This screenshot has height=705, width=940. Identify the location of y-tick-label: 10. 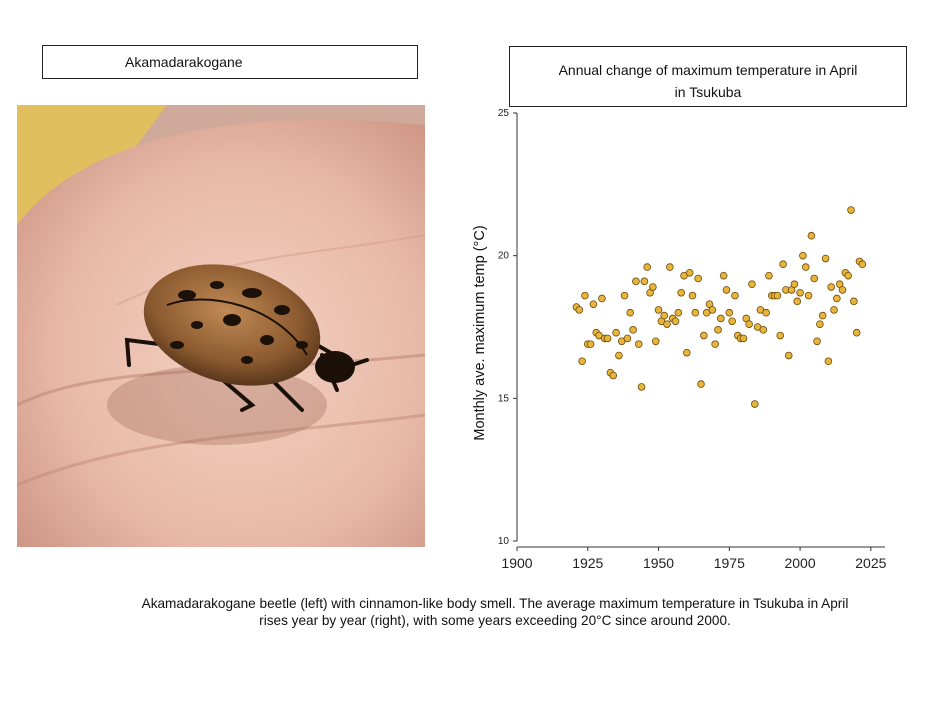
(504, 541).